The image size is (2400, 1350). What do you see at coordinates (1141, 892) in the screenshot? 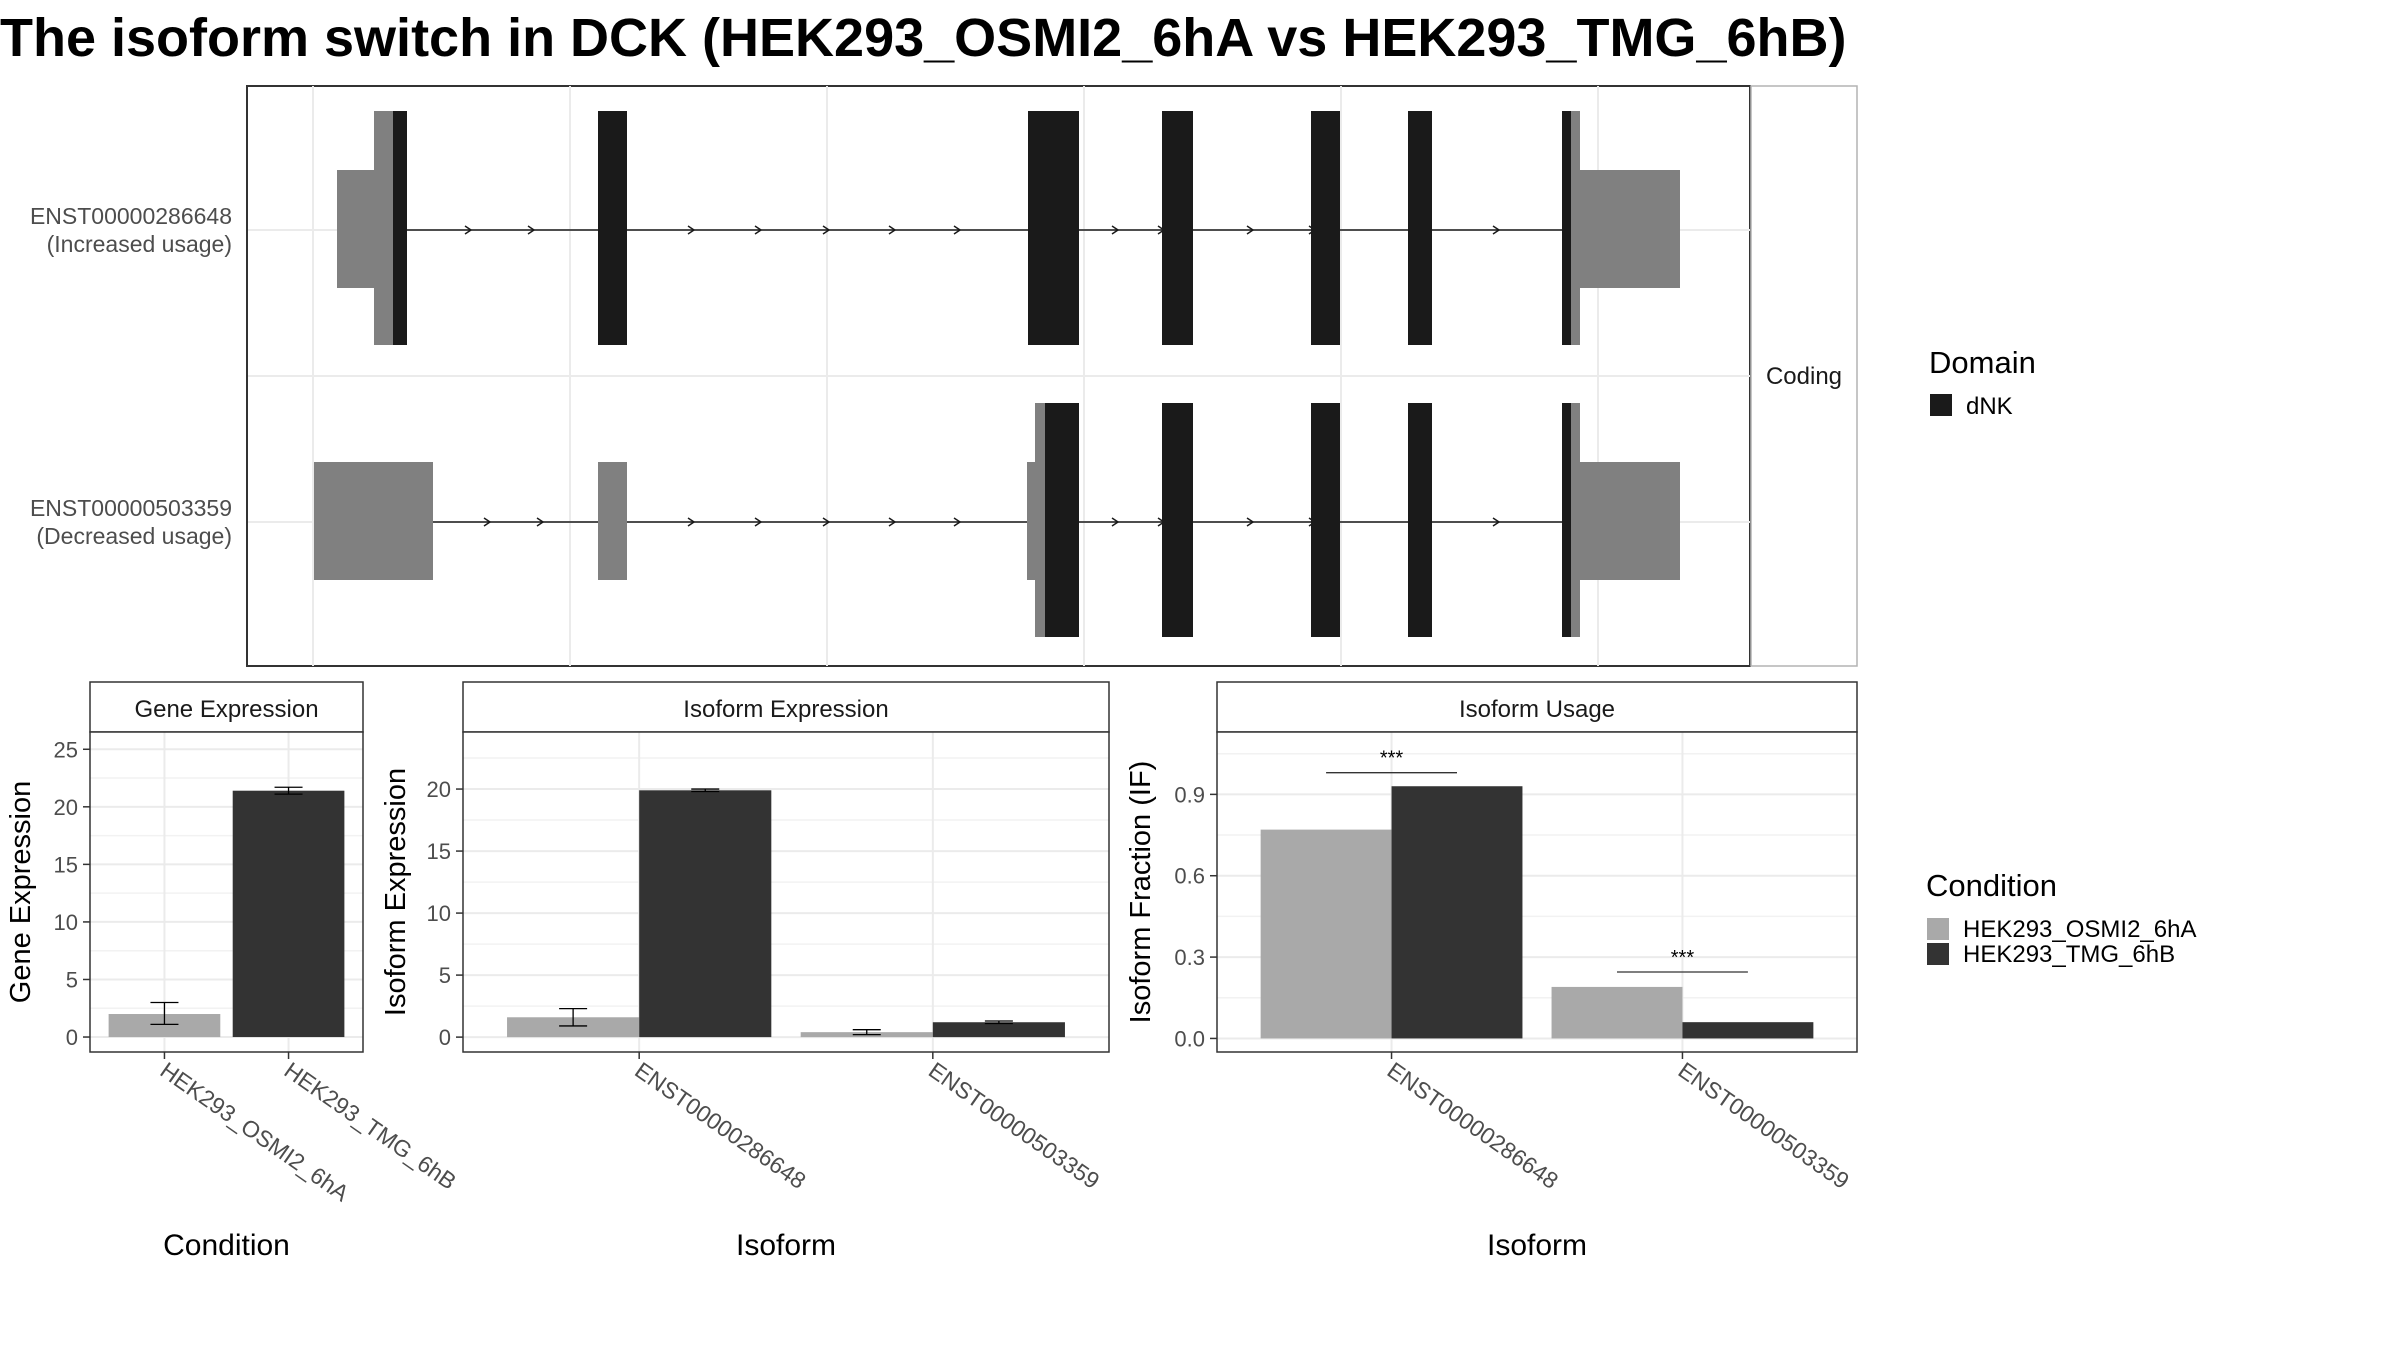
I see `y-axis-label: Isoform Fraction (IF)` at bounding box center [1141, 892].